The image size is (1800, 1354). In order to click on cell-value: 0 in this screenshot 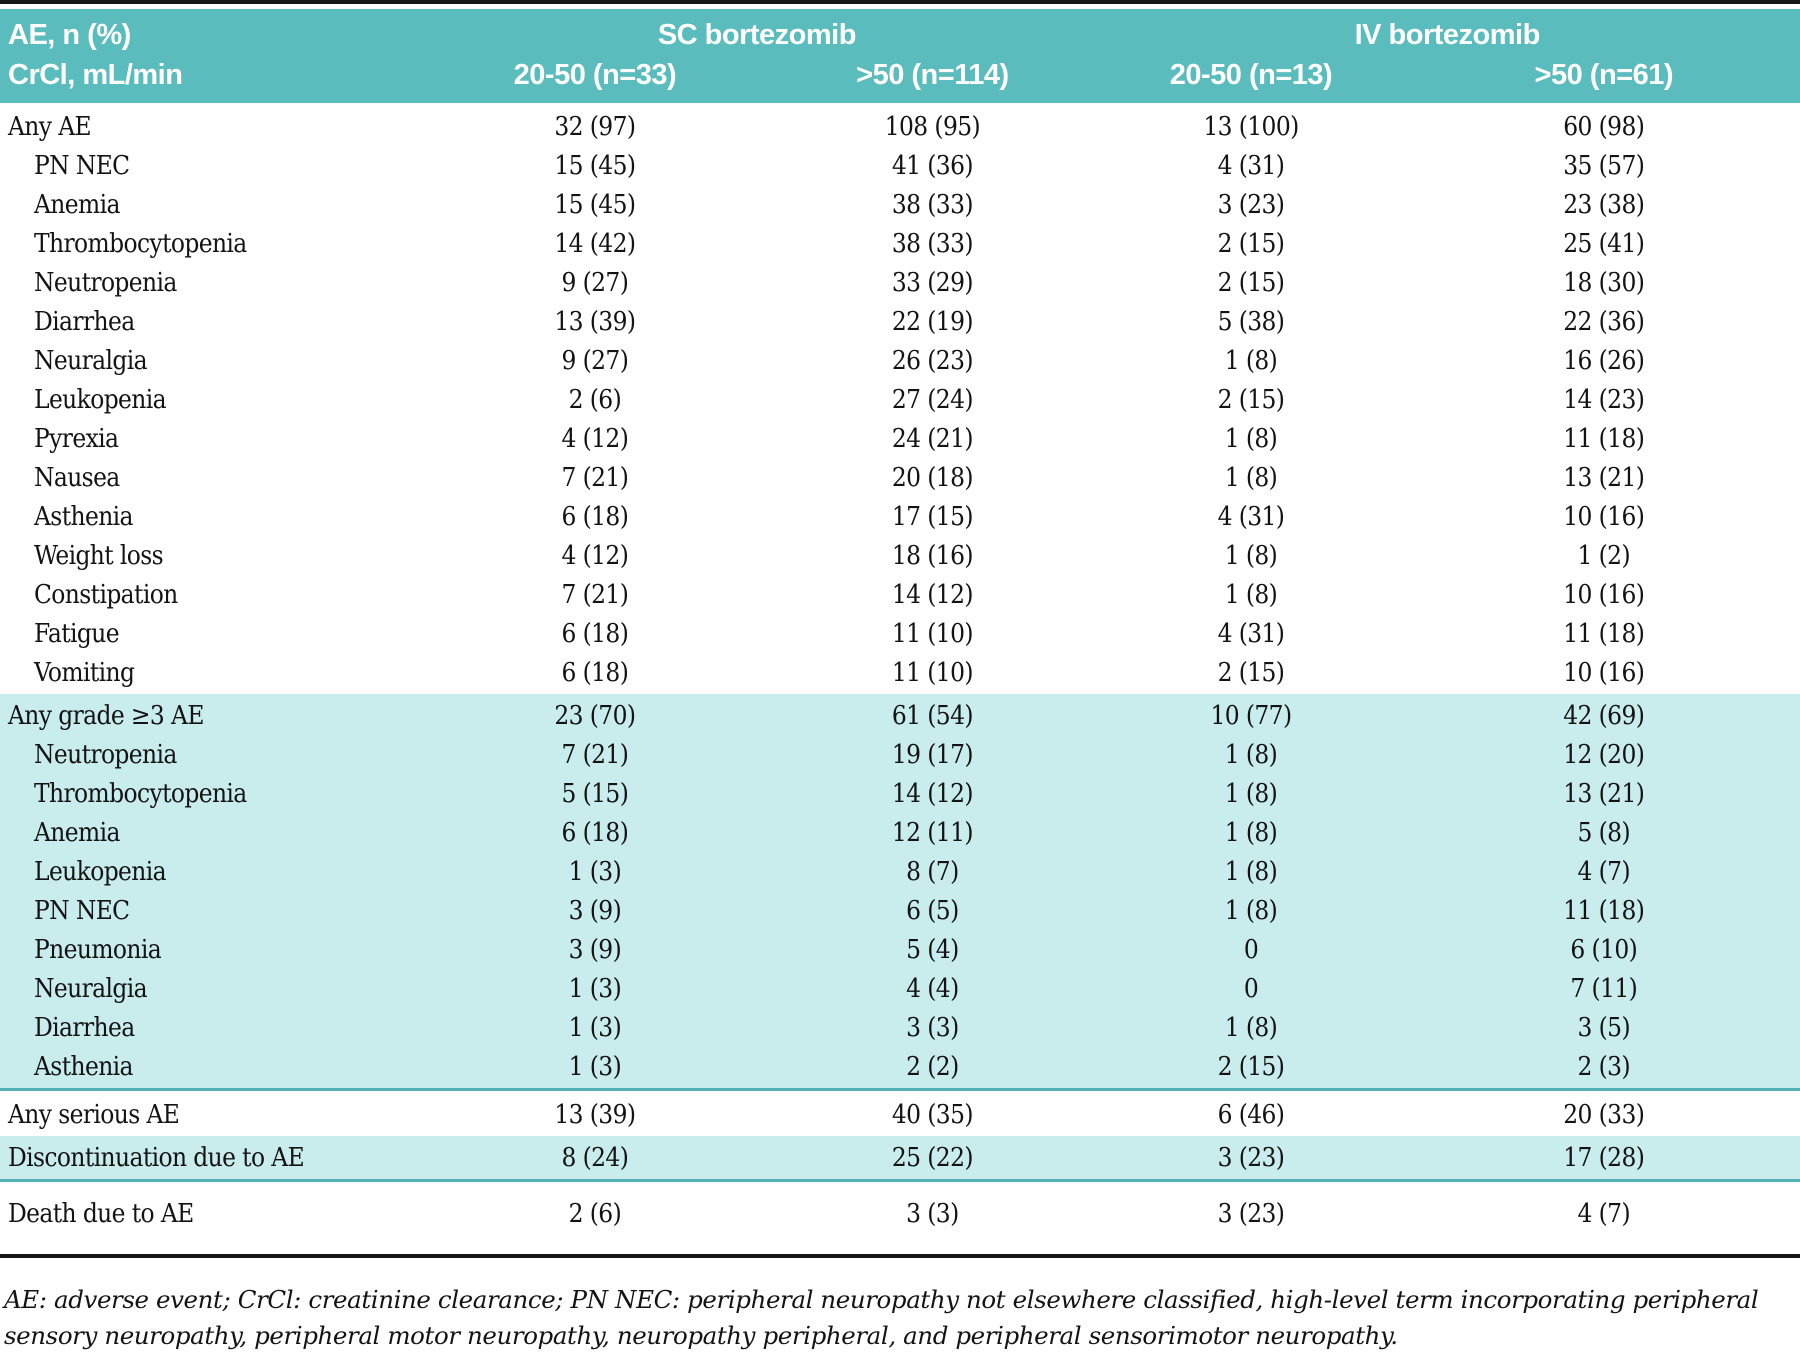, I will do `click(1251, 949)`.